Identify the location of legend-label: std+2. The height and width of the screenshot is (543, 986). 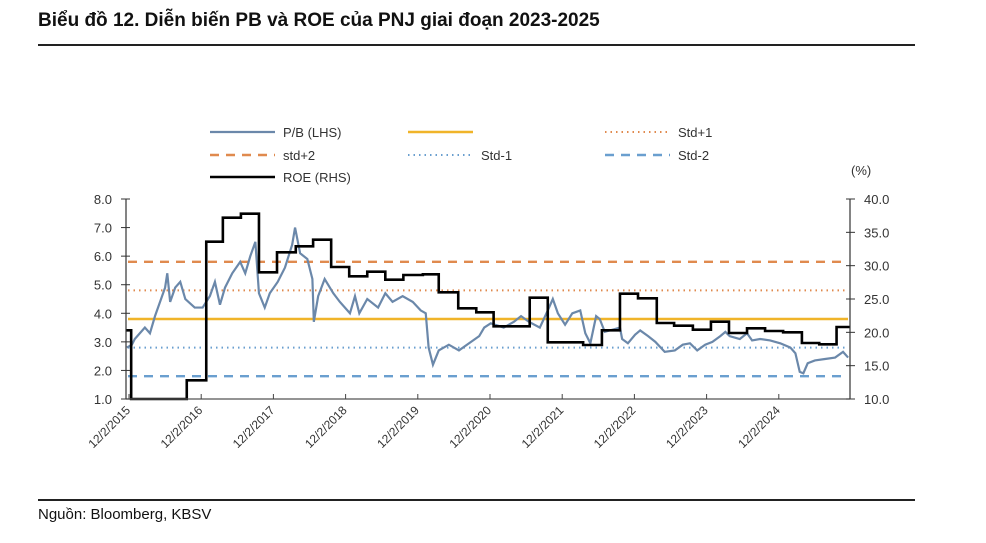
(299, 155).